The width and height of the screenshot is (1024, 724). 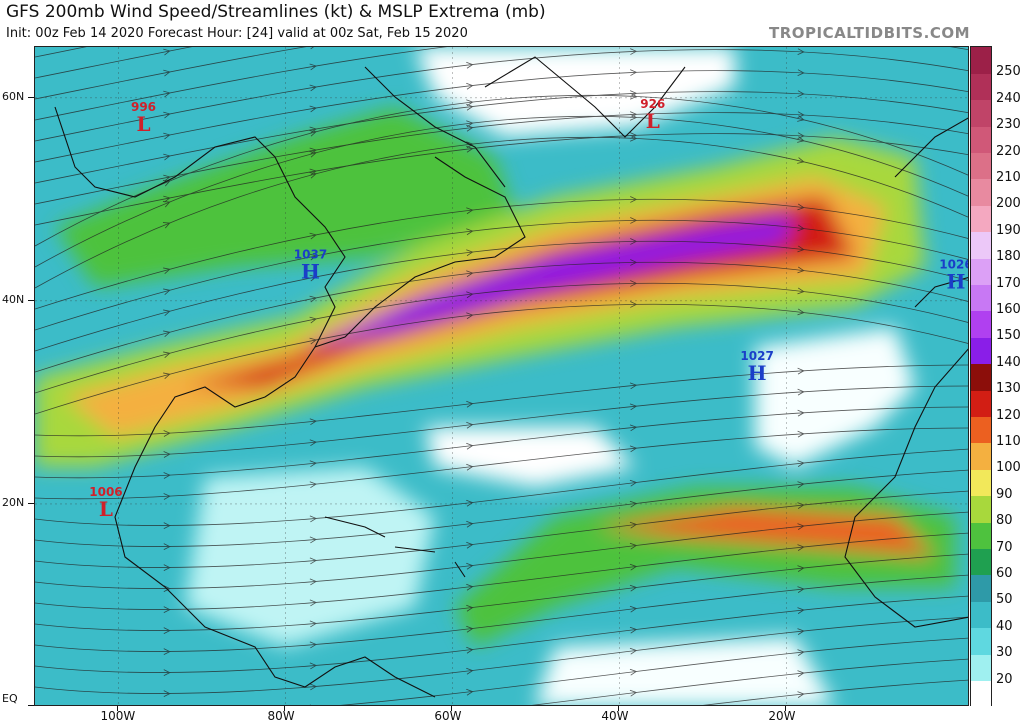 What do you see at coordinates (1008, 389) in the screenshot?
I see `colorbar-label: 130` at bounding box center [1008, 389].